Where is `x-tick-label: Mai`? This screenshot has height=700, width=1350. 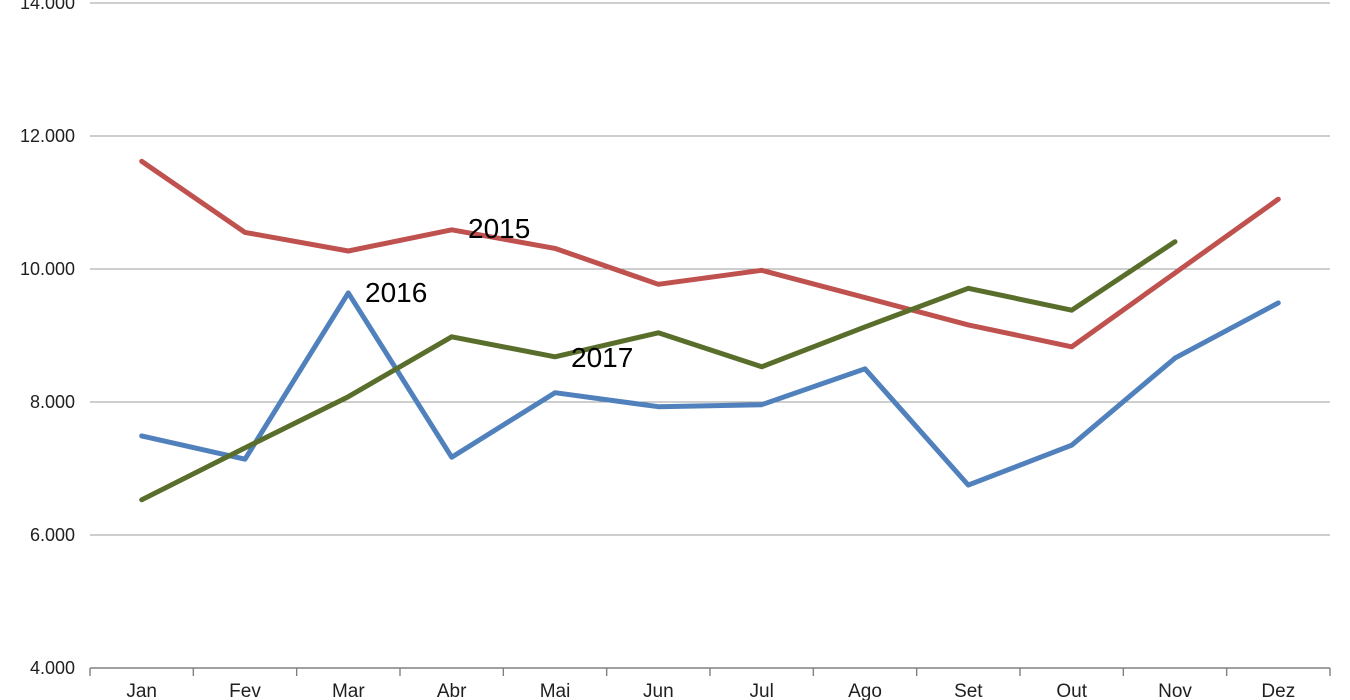
x-tick-label: Mai is located at coordinates (555, 690).